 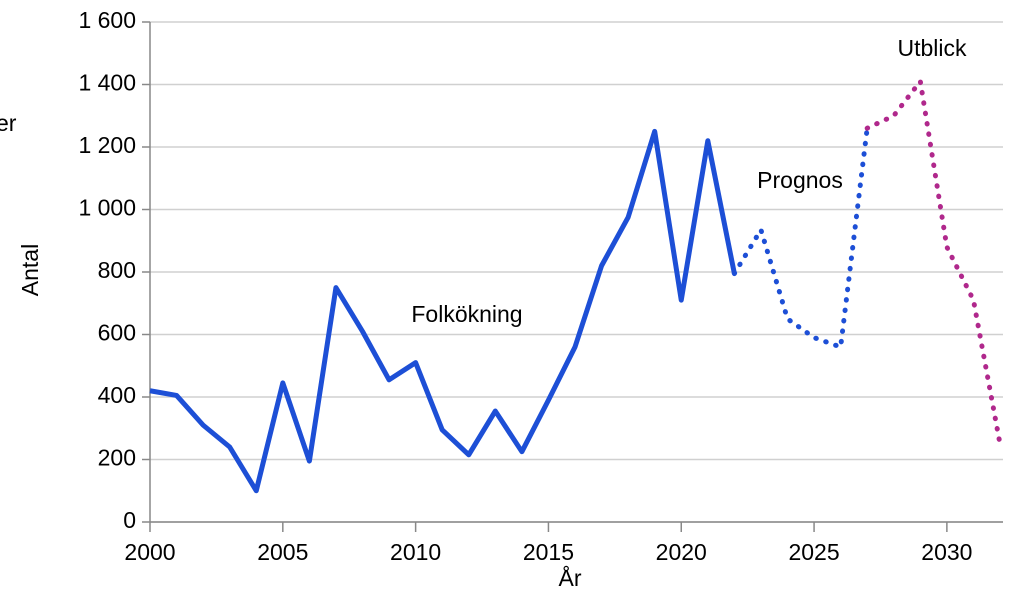 What do you see at coordinates (107, 208) in the screenshot?
I see `y-tick-label: 1 000` at bounding box center [107, 208].